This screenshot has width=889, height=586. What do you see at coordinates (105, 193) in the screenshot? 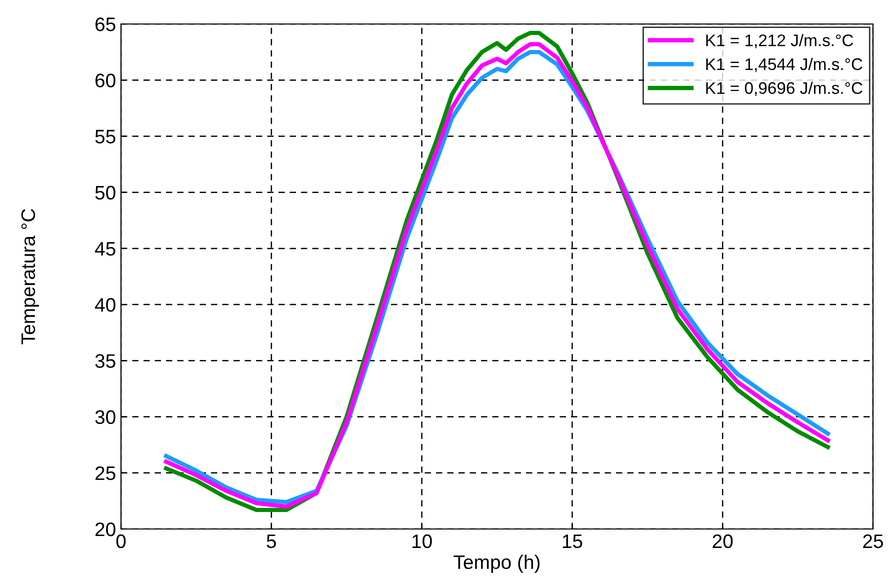
I see `y-tick-label: 50` at bounding box center [105, 193].